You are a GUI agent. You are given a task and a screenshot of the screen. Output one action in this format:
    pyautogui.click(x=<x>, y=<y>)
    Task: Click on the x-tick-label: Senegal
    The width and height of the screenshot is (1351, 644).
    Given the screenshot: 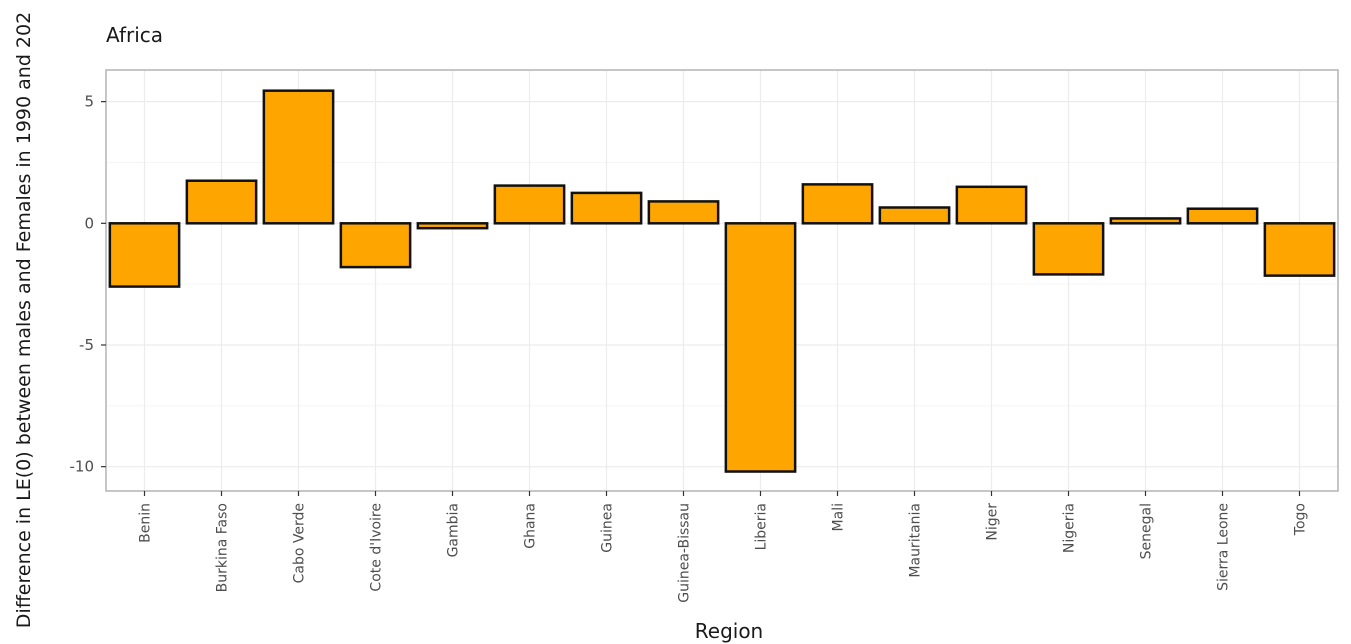 What is the action you would take?
    pyautogui.click(x=1147, y=531)
    